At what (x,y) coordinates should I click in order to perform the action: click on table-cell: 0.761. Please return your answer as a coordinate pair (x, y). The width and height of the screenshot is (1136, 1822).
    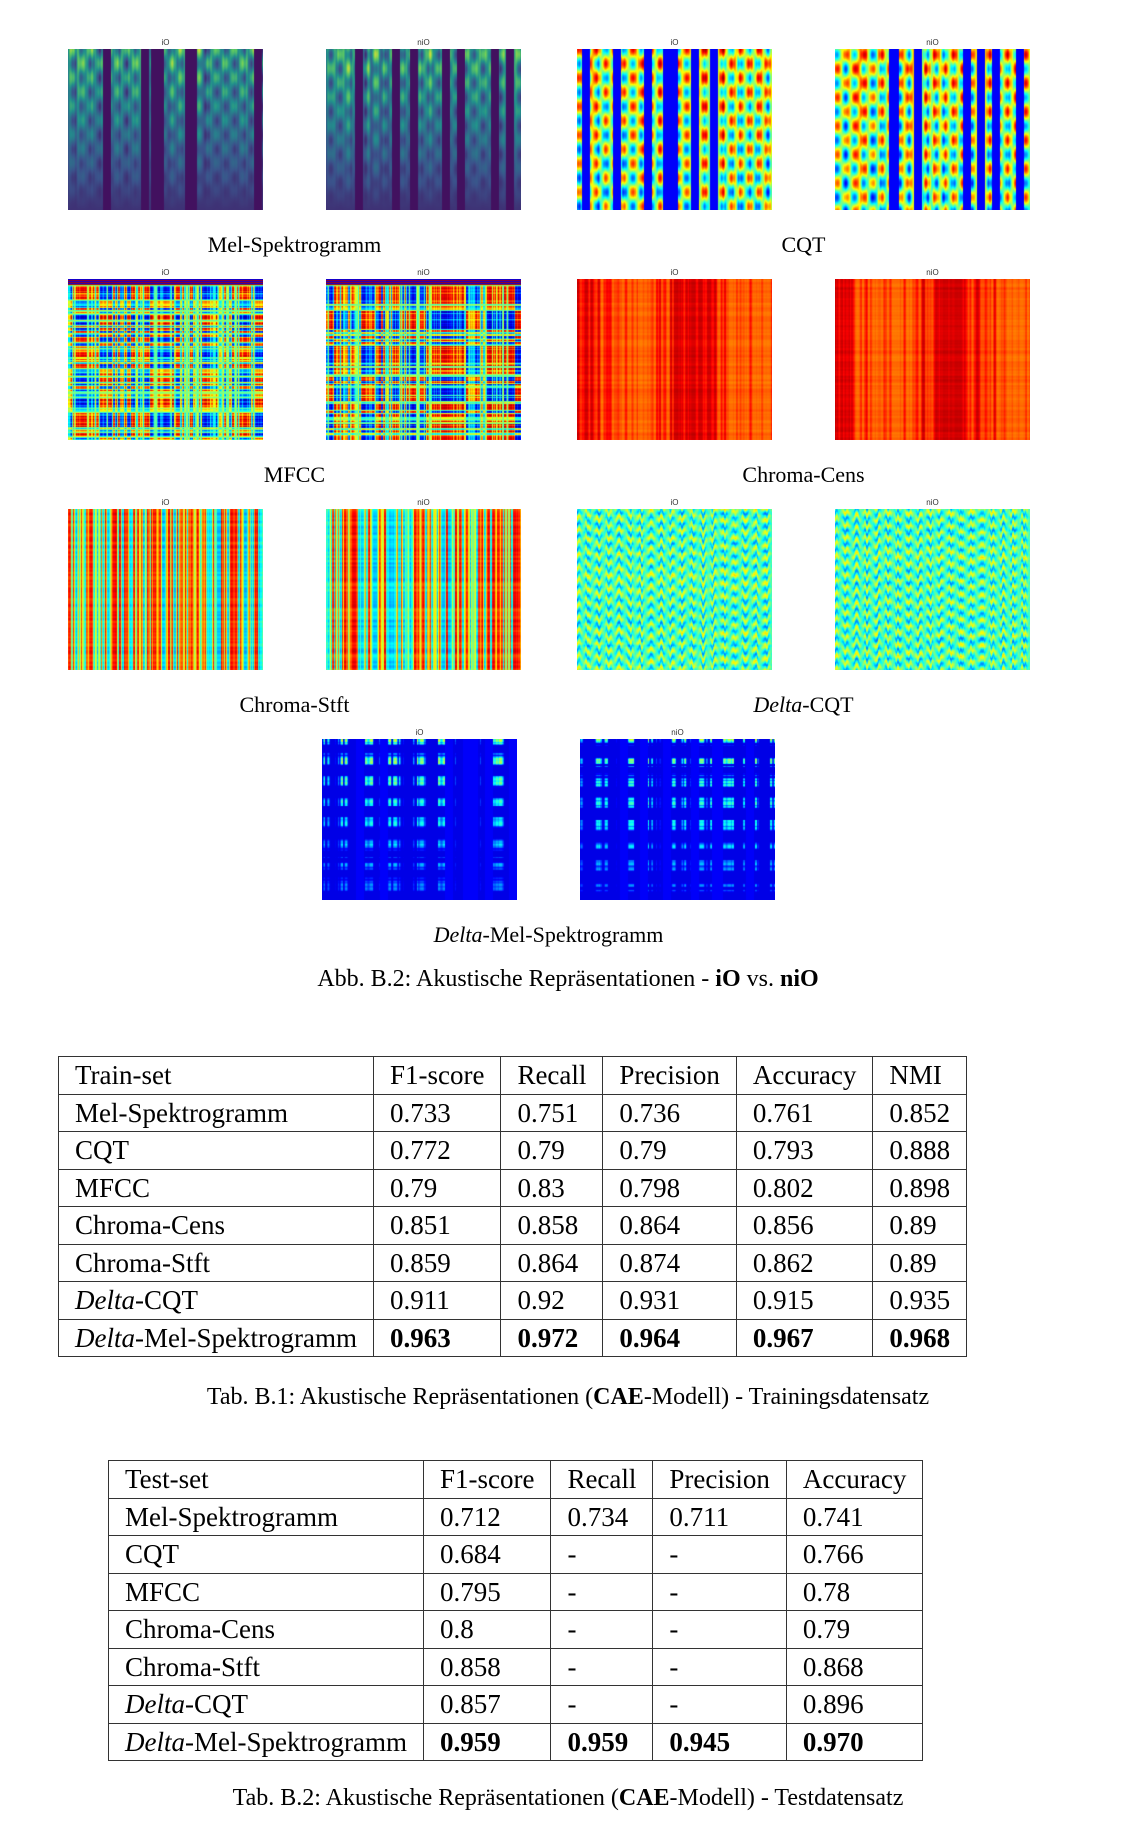
    Looking at the image, I should click on (804, 1112).